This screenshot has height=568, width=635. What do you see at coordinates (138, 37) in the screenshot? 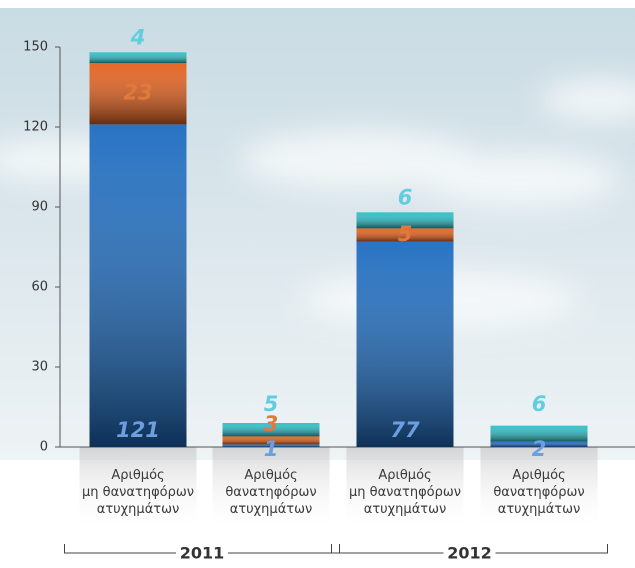
I see `value-label: 4` at bounding box center [138, 37].